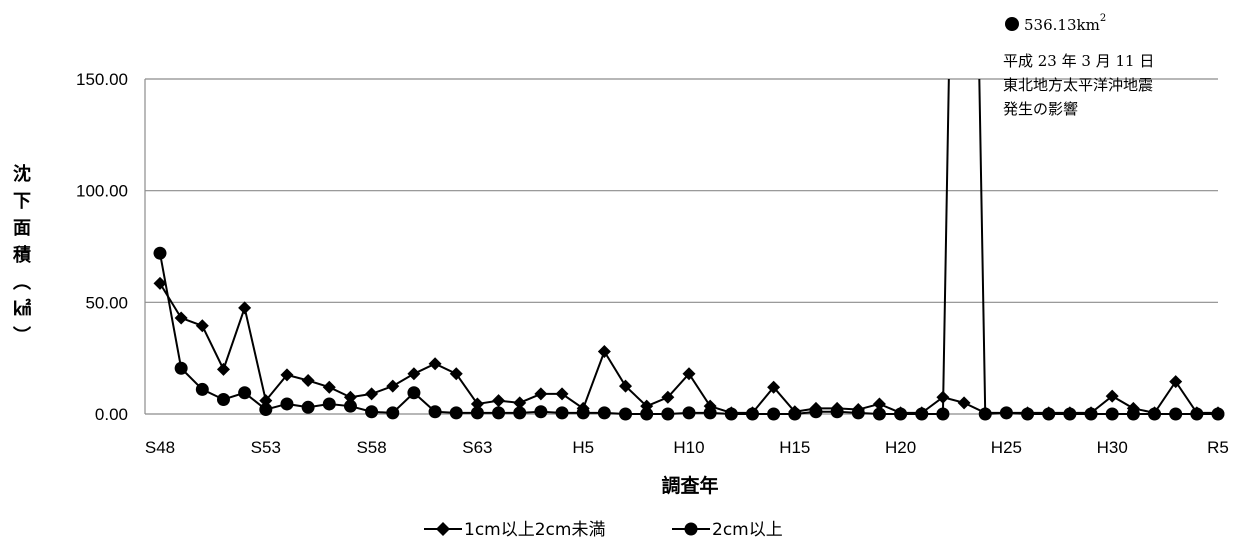 The image size is (1242, 550). Describe the element at coordinates (1218, 447) in the screenshot. I see `x-tick-label: R5` at that location.